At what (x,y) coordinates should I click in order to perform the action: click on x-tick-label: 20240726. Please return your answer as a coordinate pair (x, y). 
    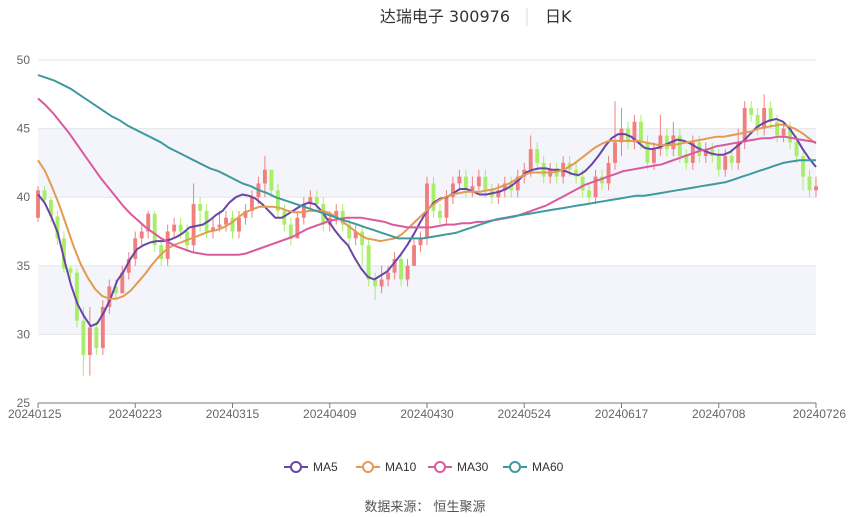
    Looking at the image, I should click on (820, 414).